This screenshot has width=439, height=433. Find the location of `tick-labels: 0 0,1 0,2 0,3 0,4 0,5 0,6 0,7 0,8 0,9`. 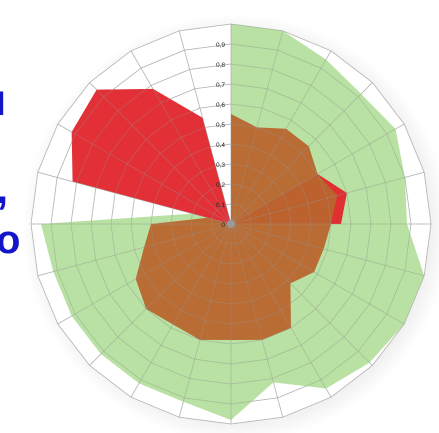

tick-labels: 0 0,1 0,2 0,3 0,4 0,5 0,6 0,7 0,8 0,9 is located at coordinates (220, 135).